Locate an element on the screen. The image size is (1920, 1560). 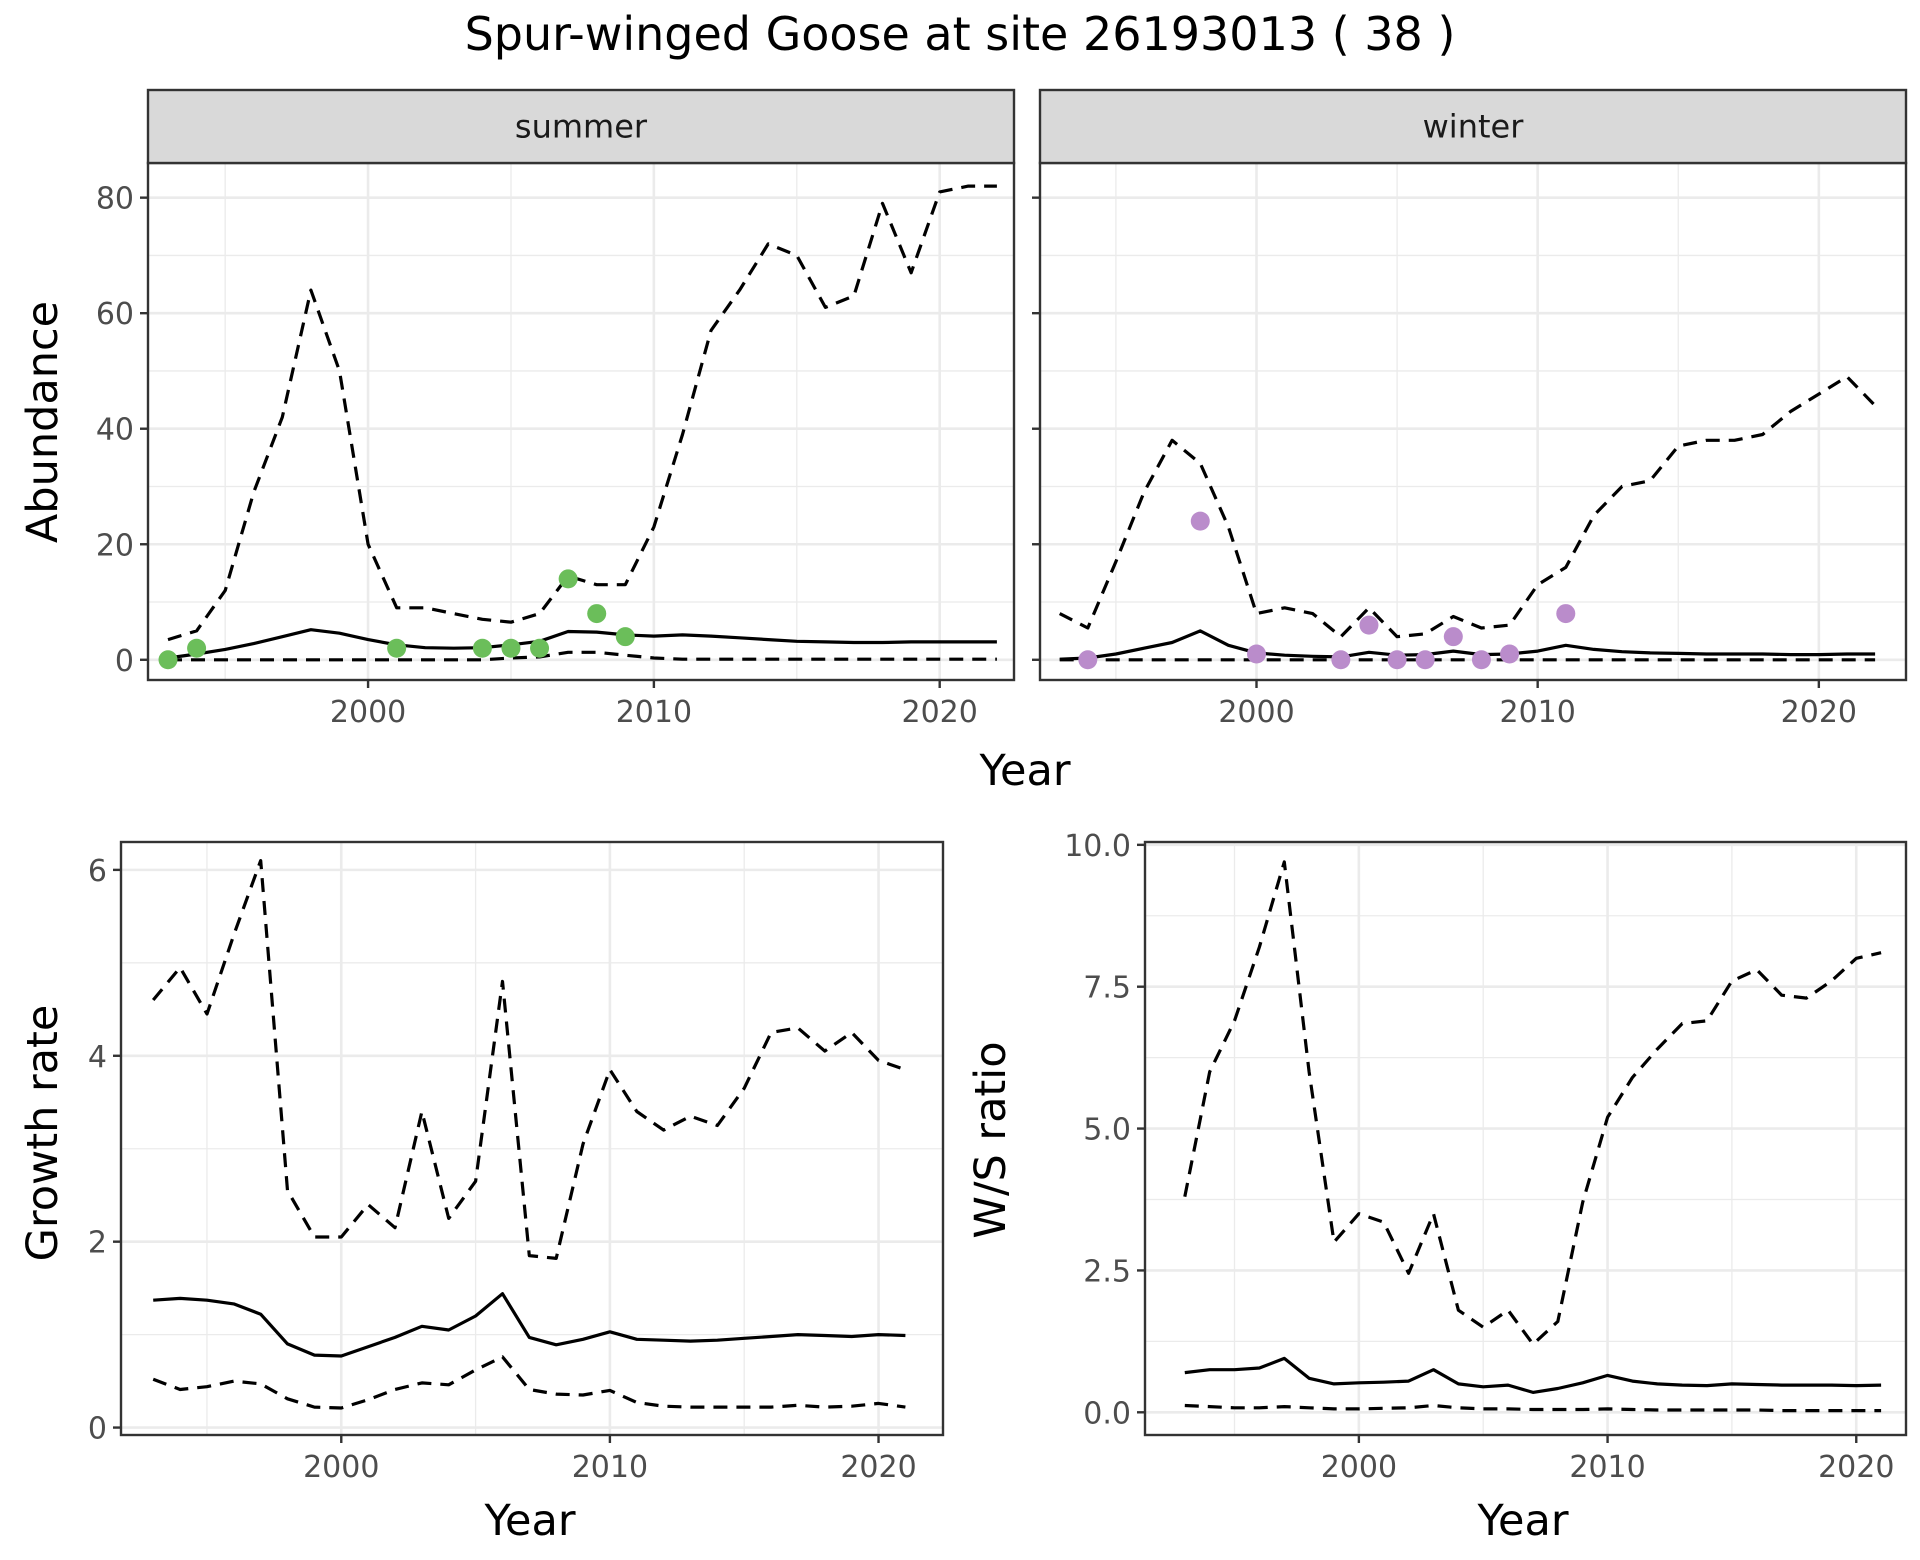
y-tick-label: 2.5 is located at coordinates (1107, 1271).